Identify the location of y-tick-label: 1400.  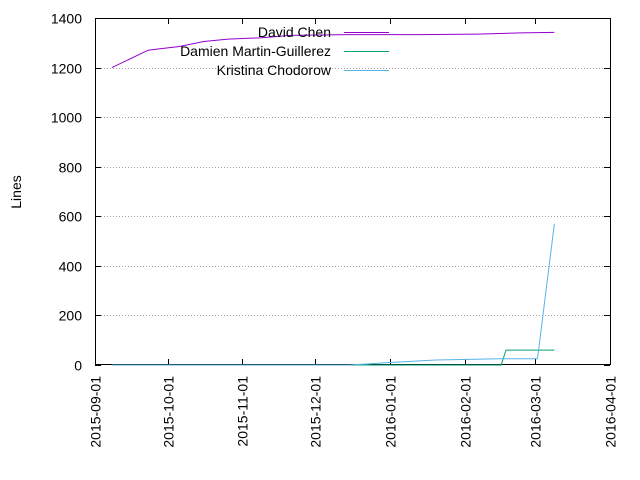
(66, 19).